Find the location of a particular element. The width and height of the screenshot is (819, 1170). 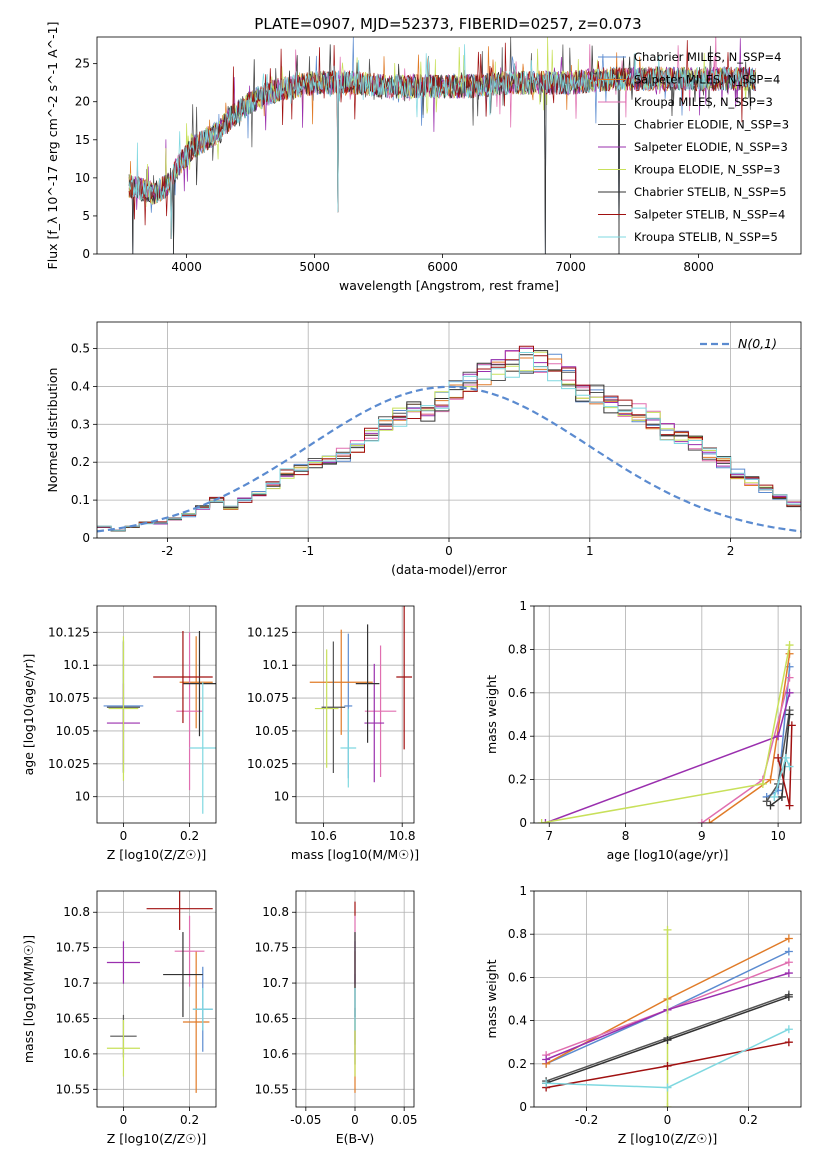

age_vs_Z-ytick-label: 10 is located at coordinates (82, 797).